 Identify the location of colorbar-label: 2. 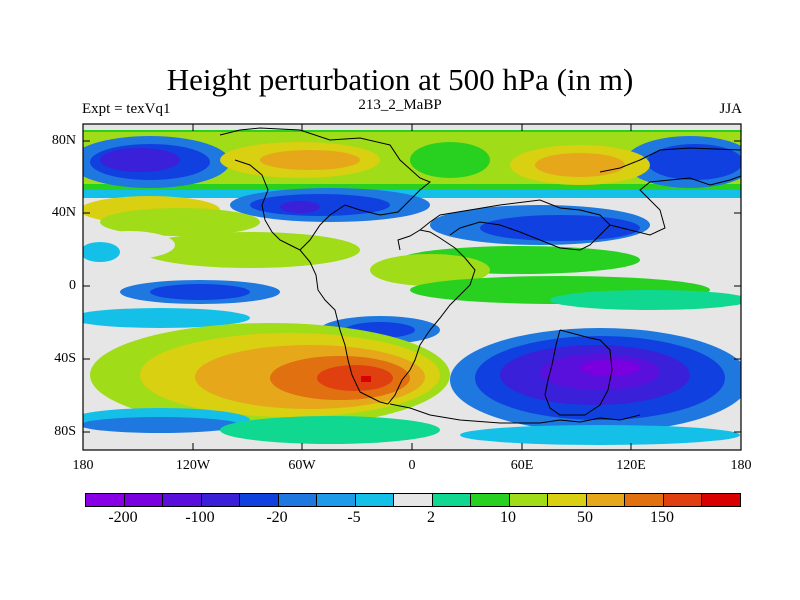
(431, 517).